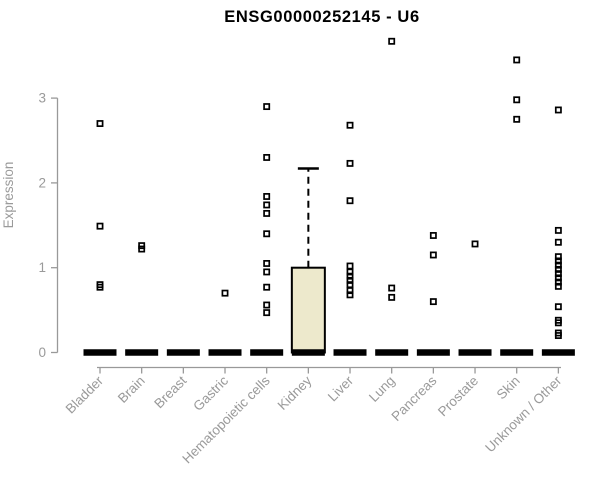  I want to click on category-label: Breast, so click(170, 392).